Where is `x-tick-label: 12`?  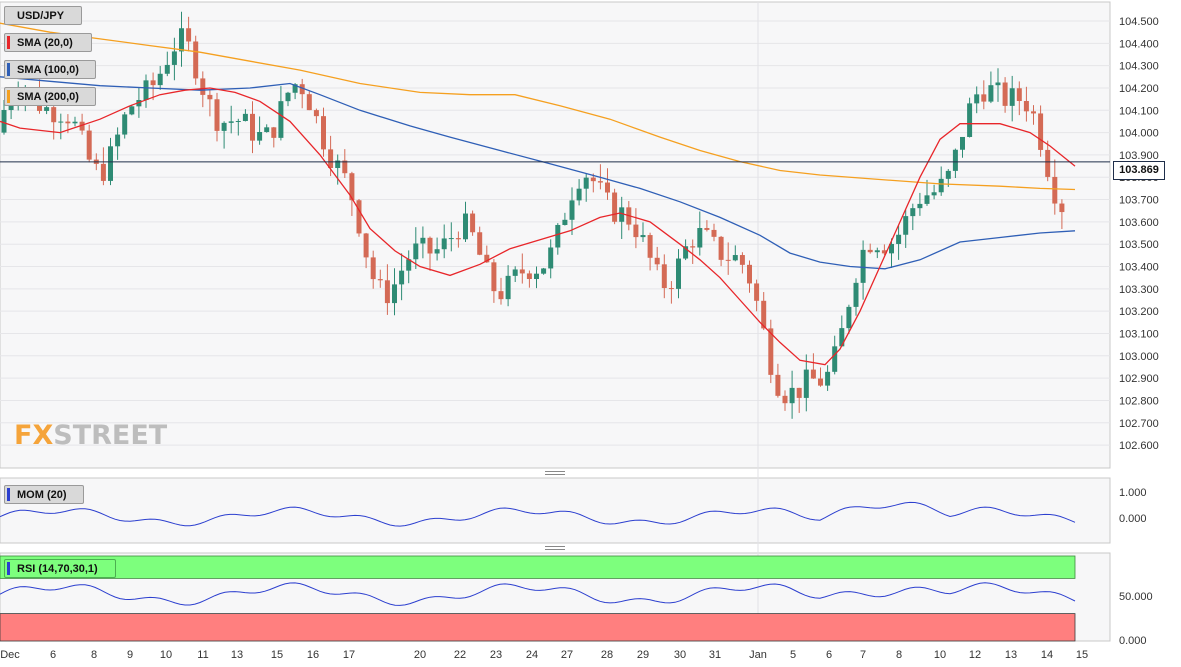
x-tick-label: 12 is located at coordinates (975, 655).